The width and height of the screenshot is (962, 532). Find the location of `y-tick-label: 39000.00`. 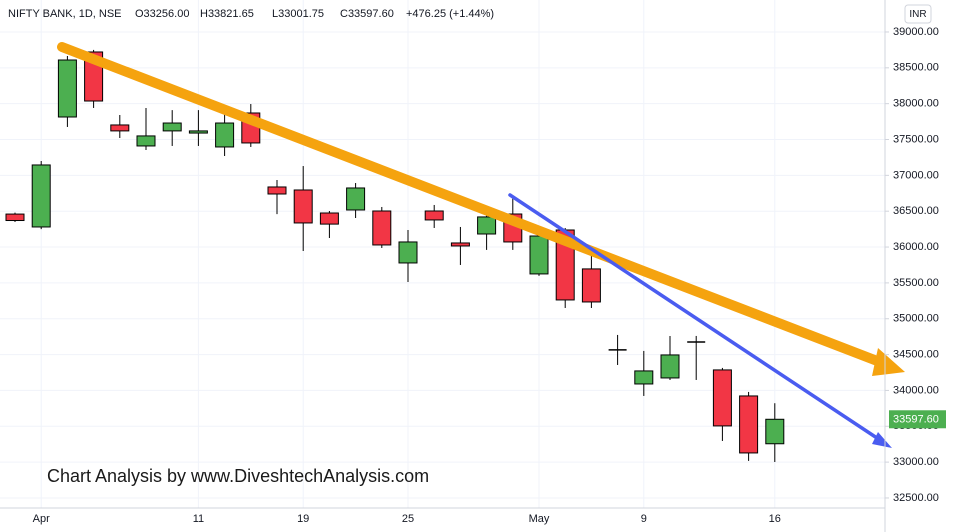

y-tick-label: 39000.00 is located at coordinates (916, 32).